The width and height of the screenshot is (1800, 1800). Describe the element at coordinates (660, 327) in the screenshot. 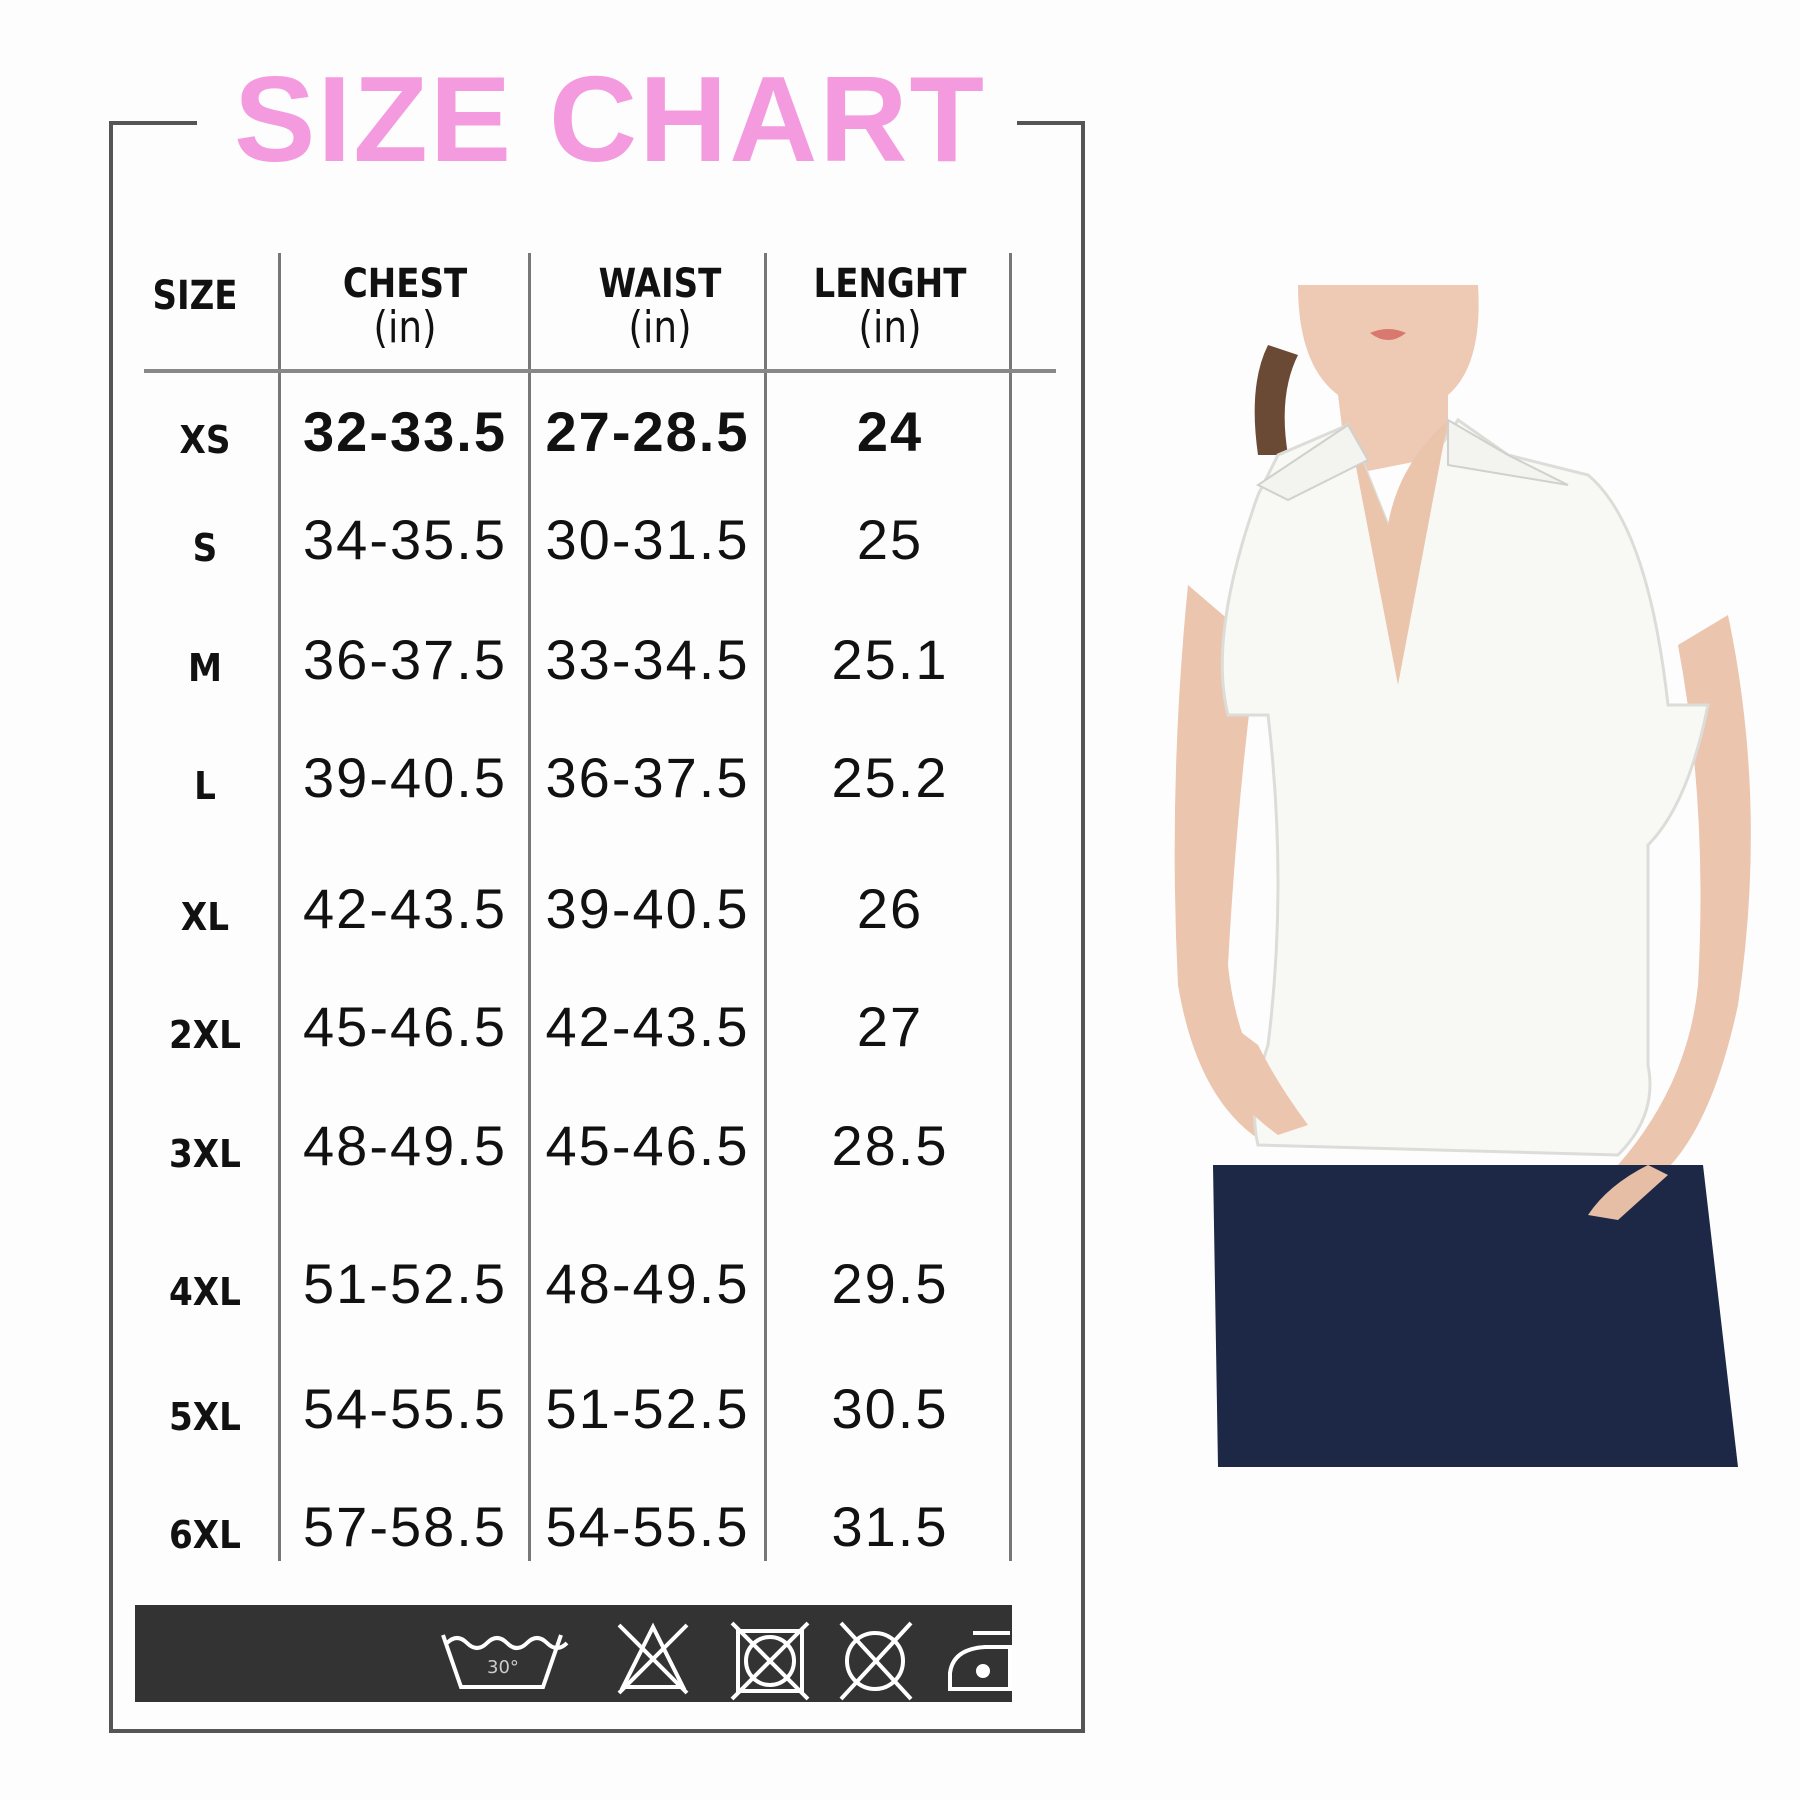

I see `header-waist-unit: (in)` at that location.